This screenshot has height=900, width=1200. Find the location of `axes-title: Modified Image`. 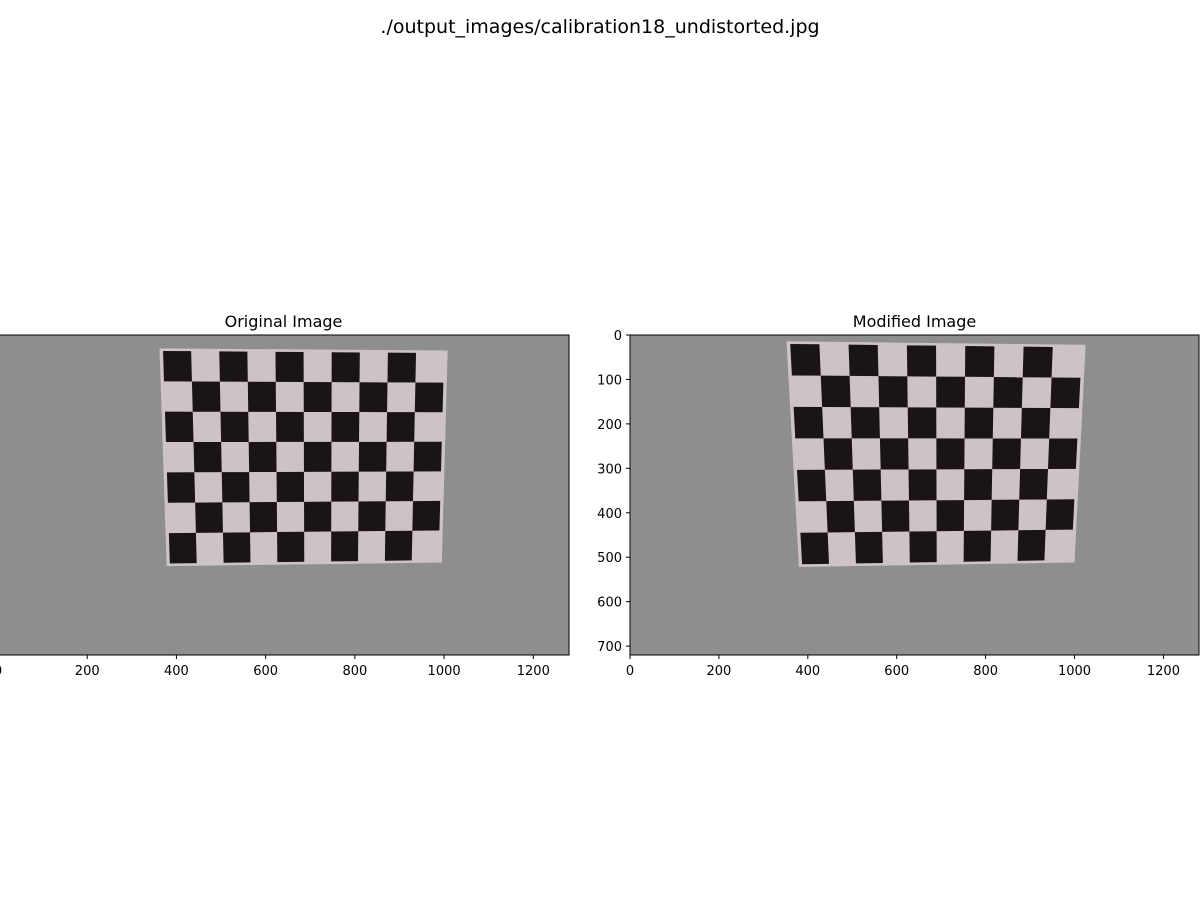

axes-title: Modified Image is located at coordinates (914, 321).